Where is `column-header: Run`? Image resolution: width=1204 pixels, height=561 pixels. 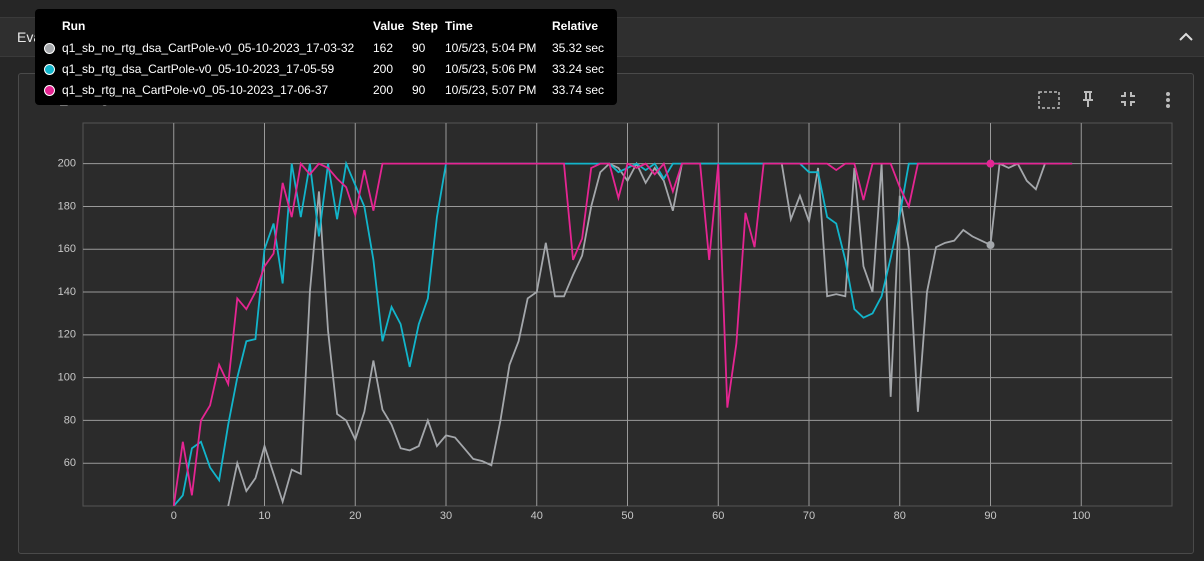 column-header: Run is located at coordinates (74, 26).